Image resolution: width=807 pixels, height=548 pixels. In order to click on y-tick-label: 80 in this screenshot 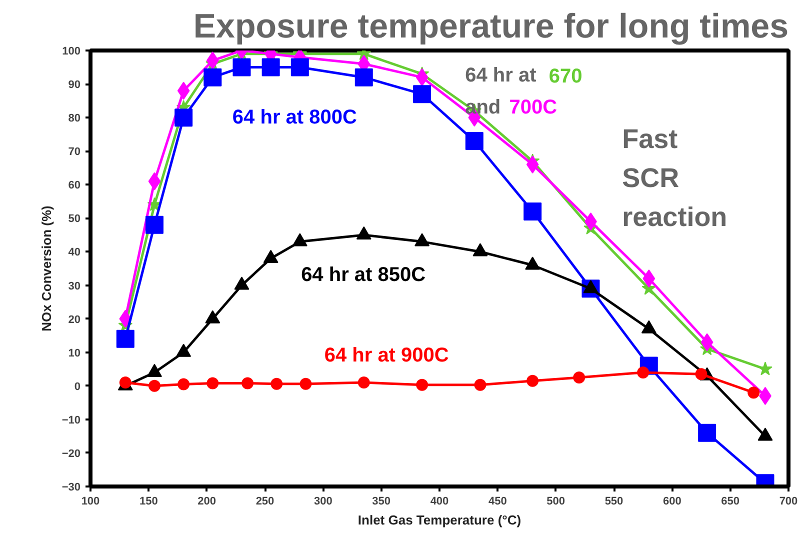, I will do `click(74, 118)`.